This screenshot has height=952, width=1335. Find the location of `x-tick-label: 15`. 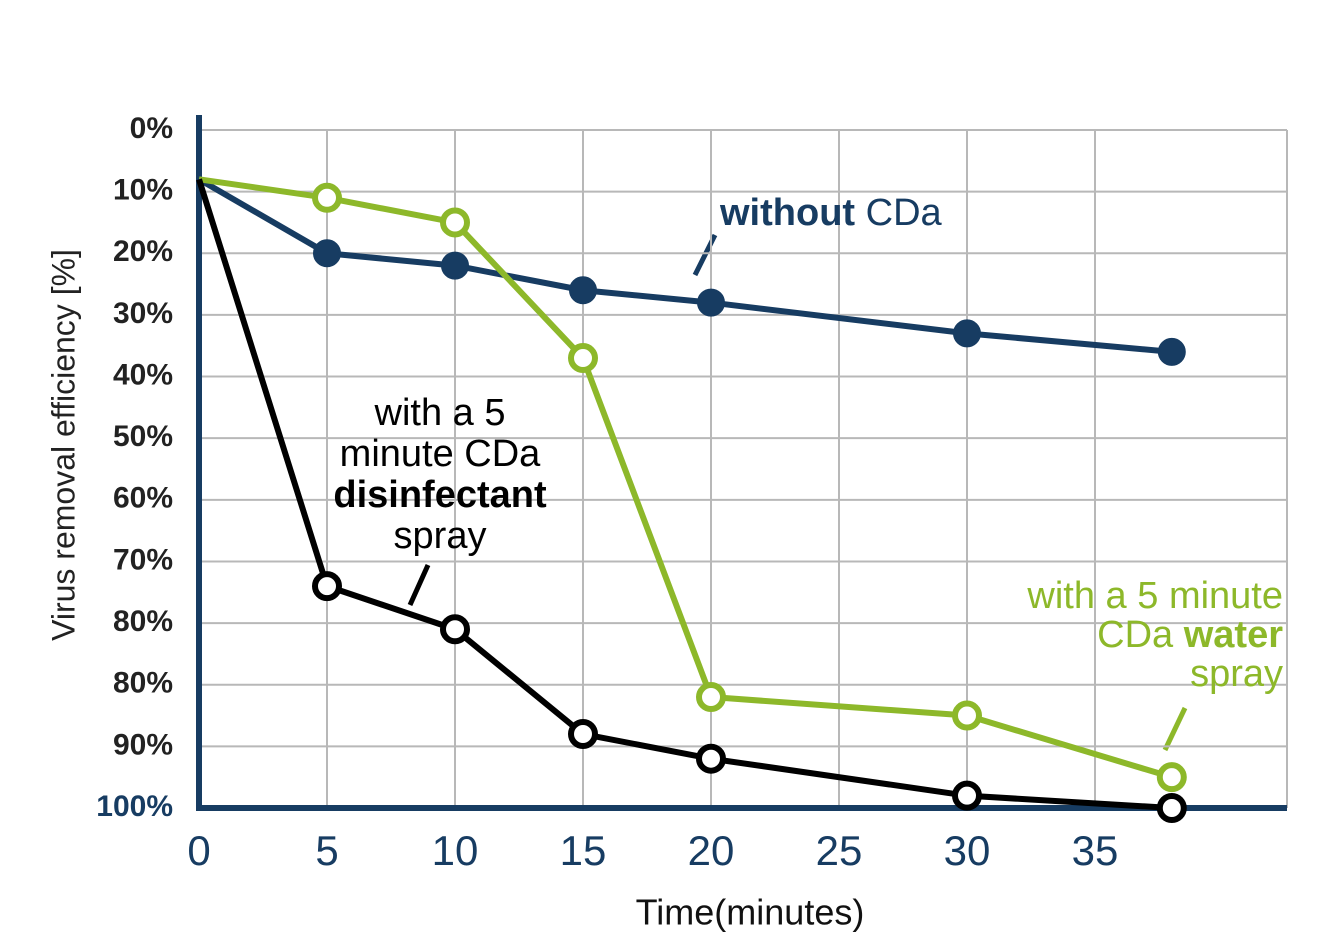

x-tick-label: 15 is located at coordinates (583, 850).